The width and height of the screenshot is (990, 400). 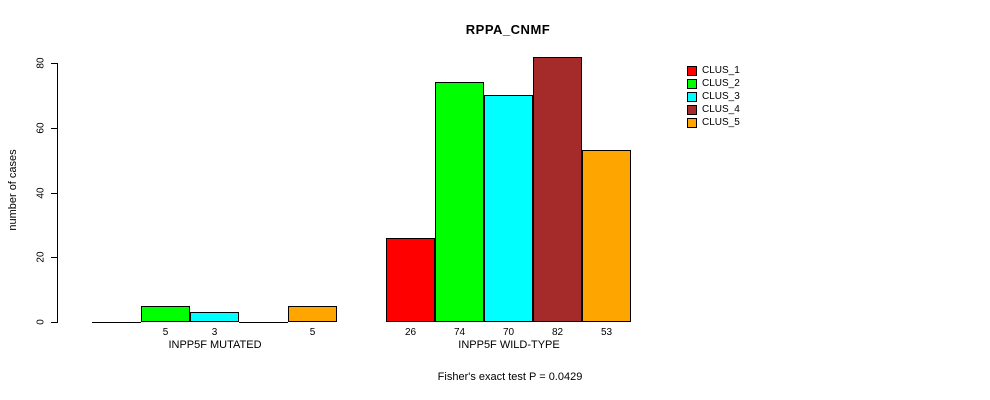 I want to click on legend-row-clus_5: CLUS_5, so click(x=713, y=122).